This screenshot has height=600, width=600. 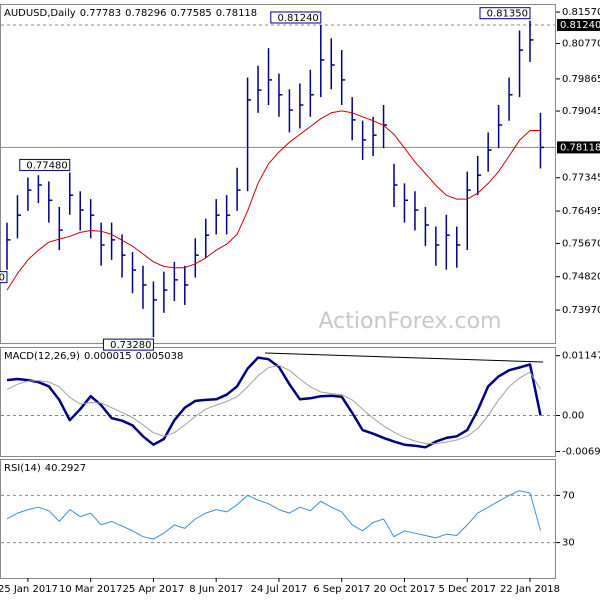 What do you see at coordinates (410, 321) in the screenshot?
I see `watermark: ActionForex.com` at bounding box center [410, 321].